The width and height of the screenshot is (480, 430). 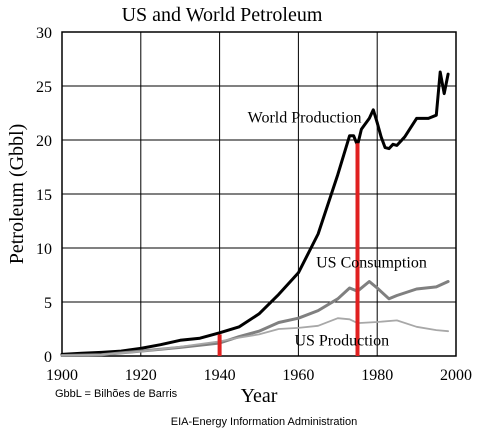 What do you see at coordinates (264, 422) in the screenshot?
I see `source-credit: EIA-Energy Information Administration` at bounding box center [264, 422].